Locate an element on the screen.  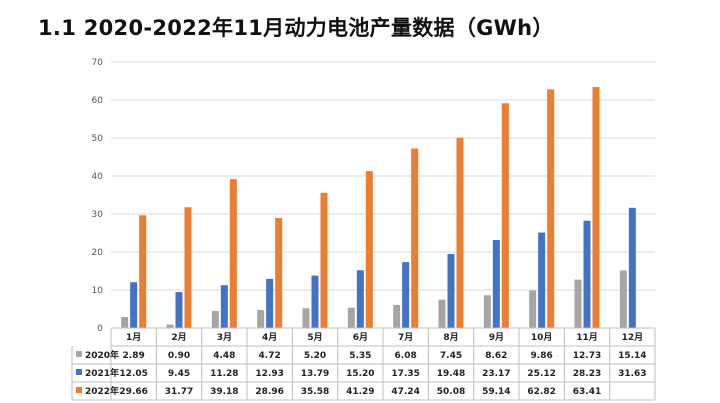
category-label: 2月 is located at coordinates (178, 337).